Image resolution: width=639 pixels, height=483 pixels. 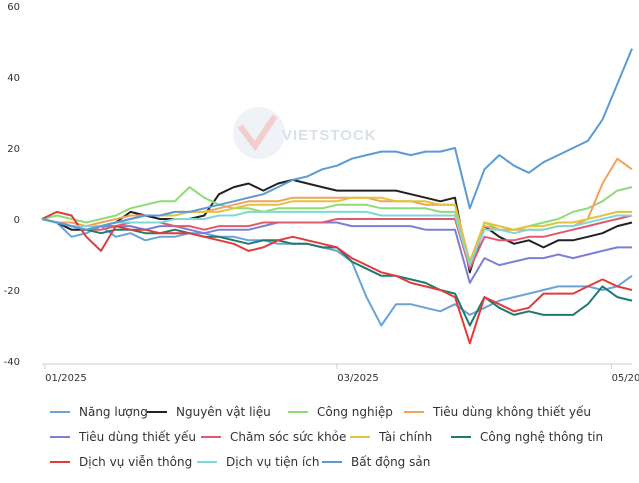 What do you see at coordinates (355, 412) in the screenshot?
I see `legend-label: Công nghiệp` at bounding box center [355, 412].